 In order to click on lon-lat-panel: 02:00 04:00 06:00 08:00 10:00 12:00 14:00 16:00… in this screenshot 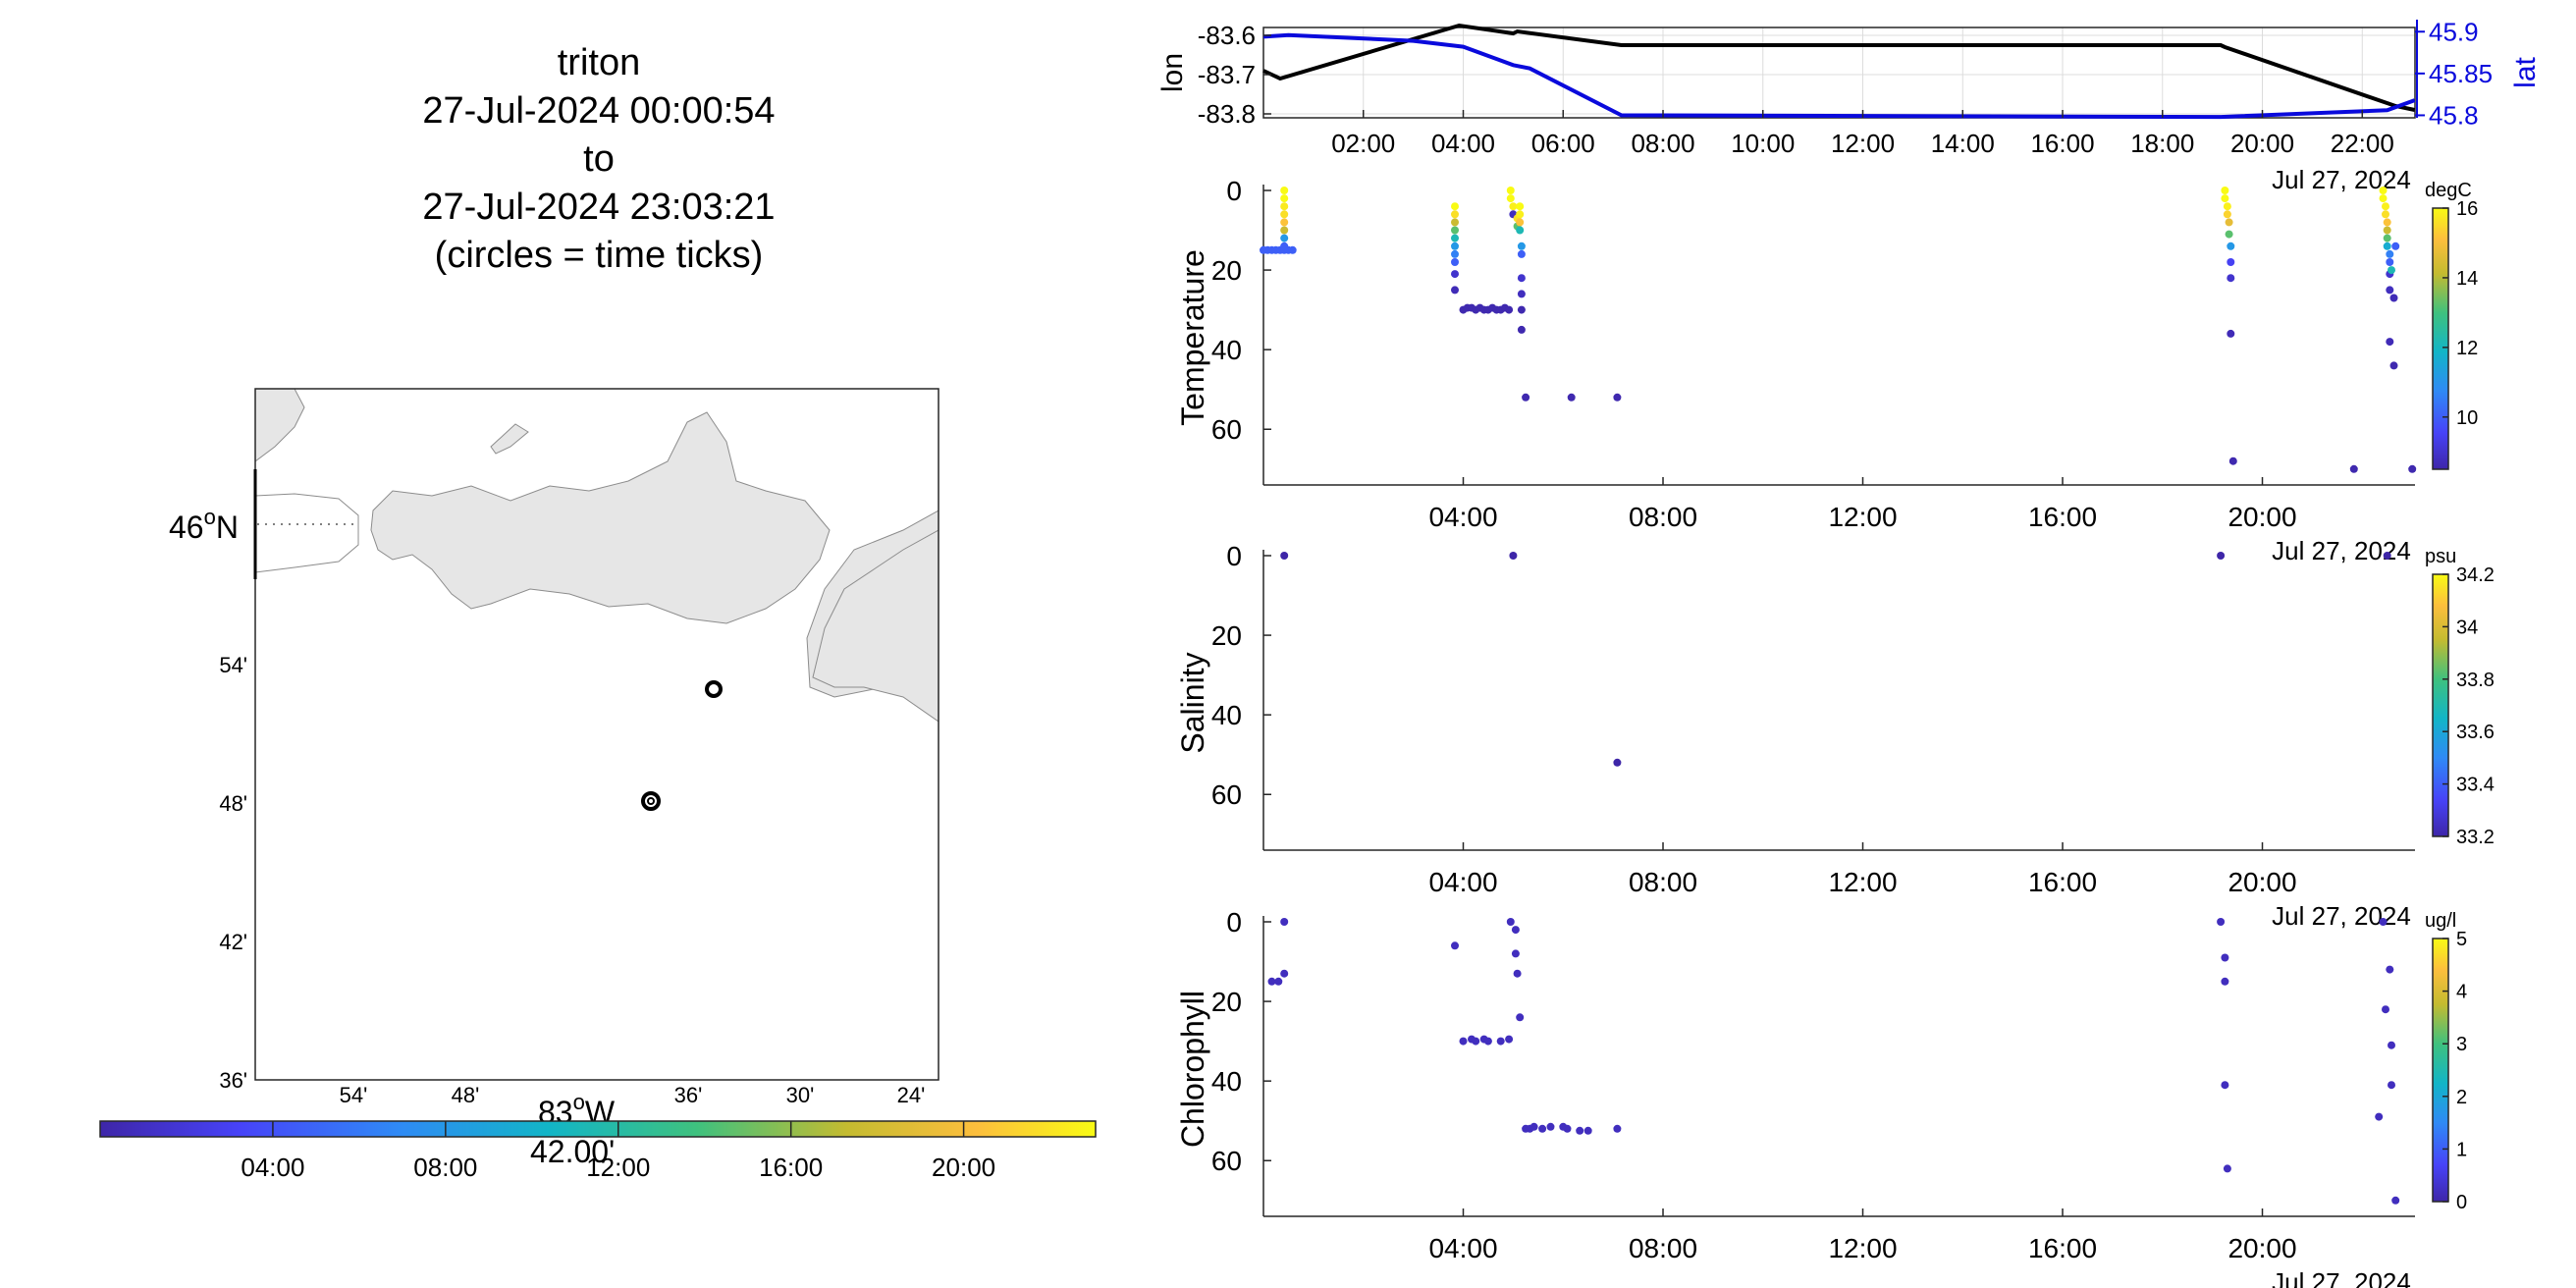, I will do `click(1849, 105)`.